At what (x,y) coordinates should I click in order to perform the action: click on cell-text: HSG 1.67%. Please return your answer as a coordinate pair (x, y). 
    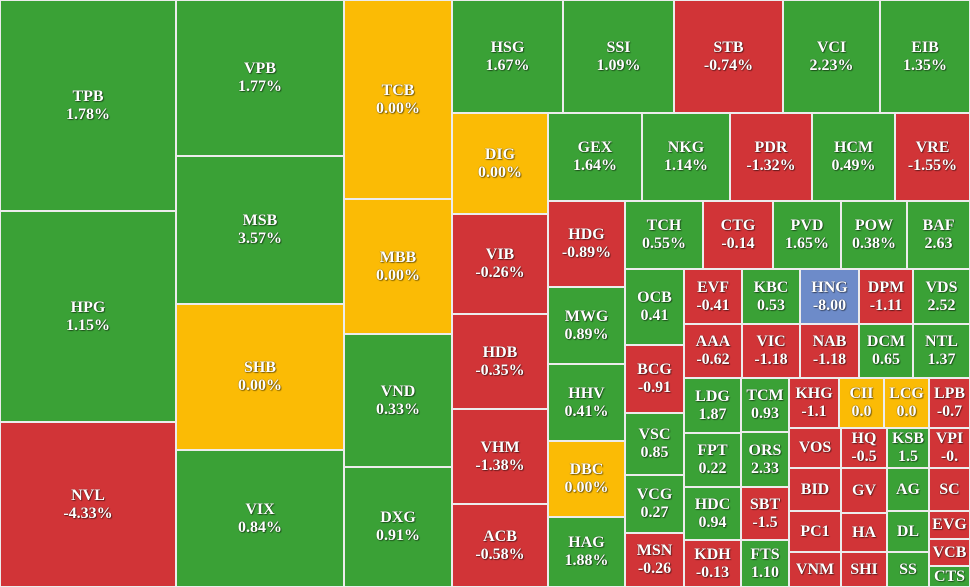
    Looking at the image, I should click on (508, 57).